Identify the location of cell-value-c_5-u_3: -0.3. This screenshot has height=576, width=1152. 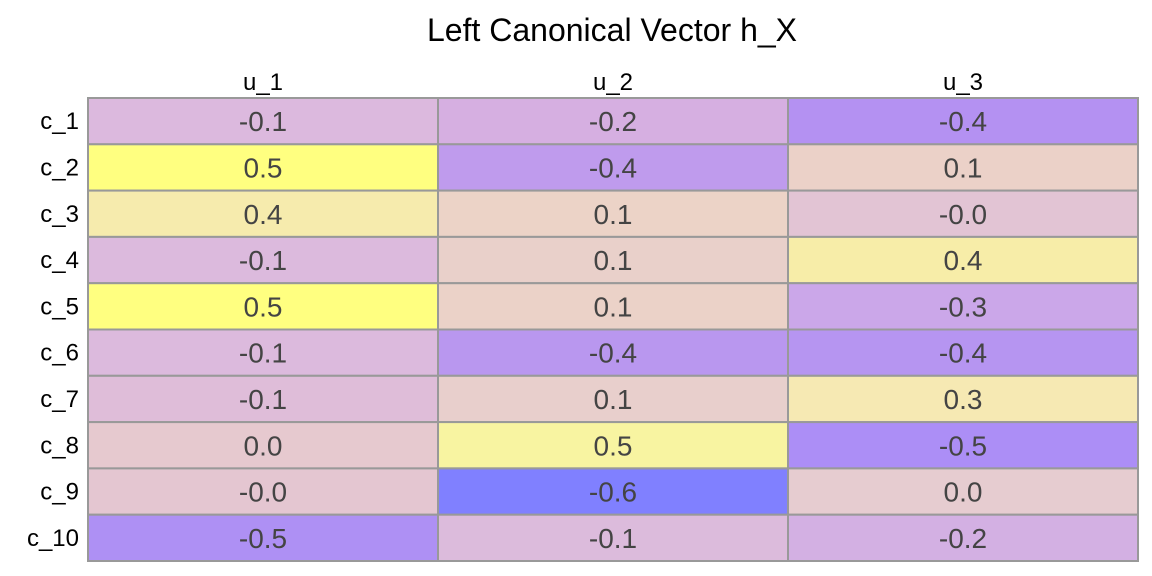
(963, 306).